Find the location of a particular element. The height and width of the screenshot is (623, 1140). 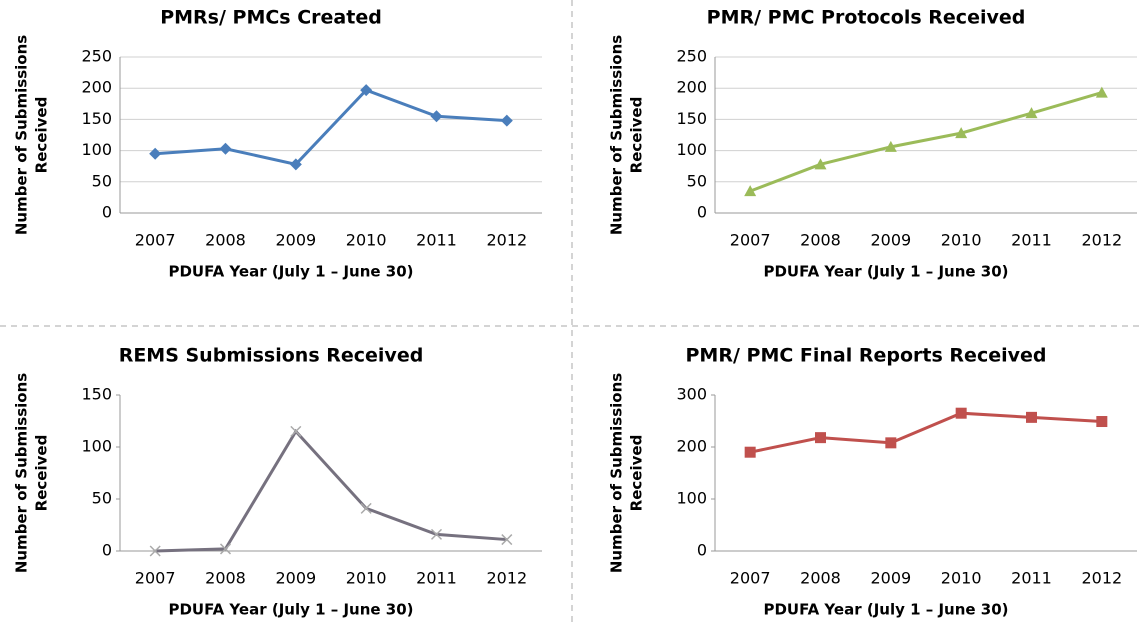

y-tick-label: 300 is located at coordinates (691, 394).